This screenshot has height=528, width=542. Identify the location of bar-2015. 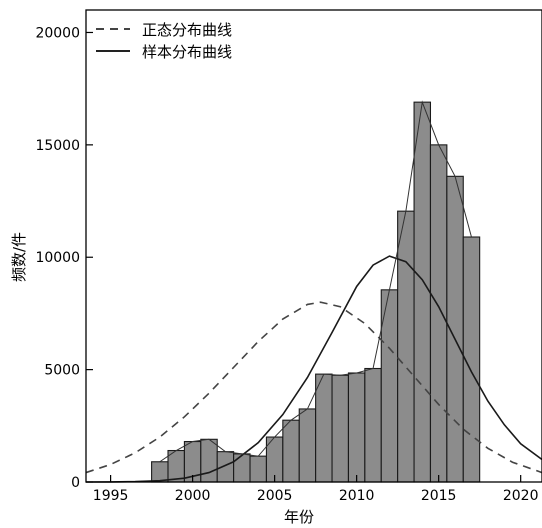
(438, 313).